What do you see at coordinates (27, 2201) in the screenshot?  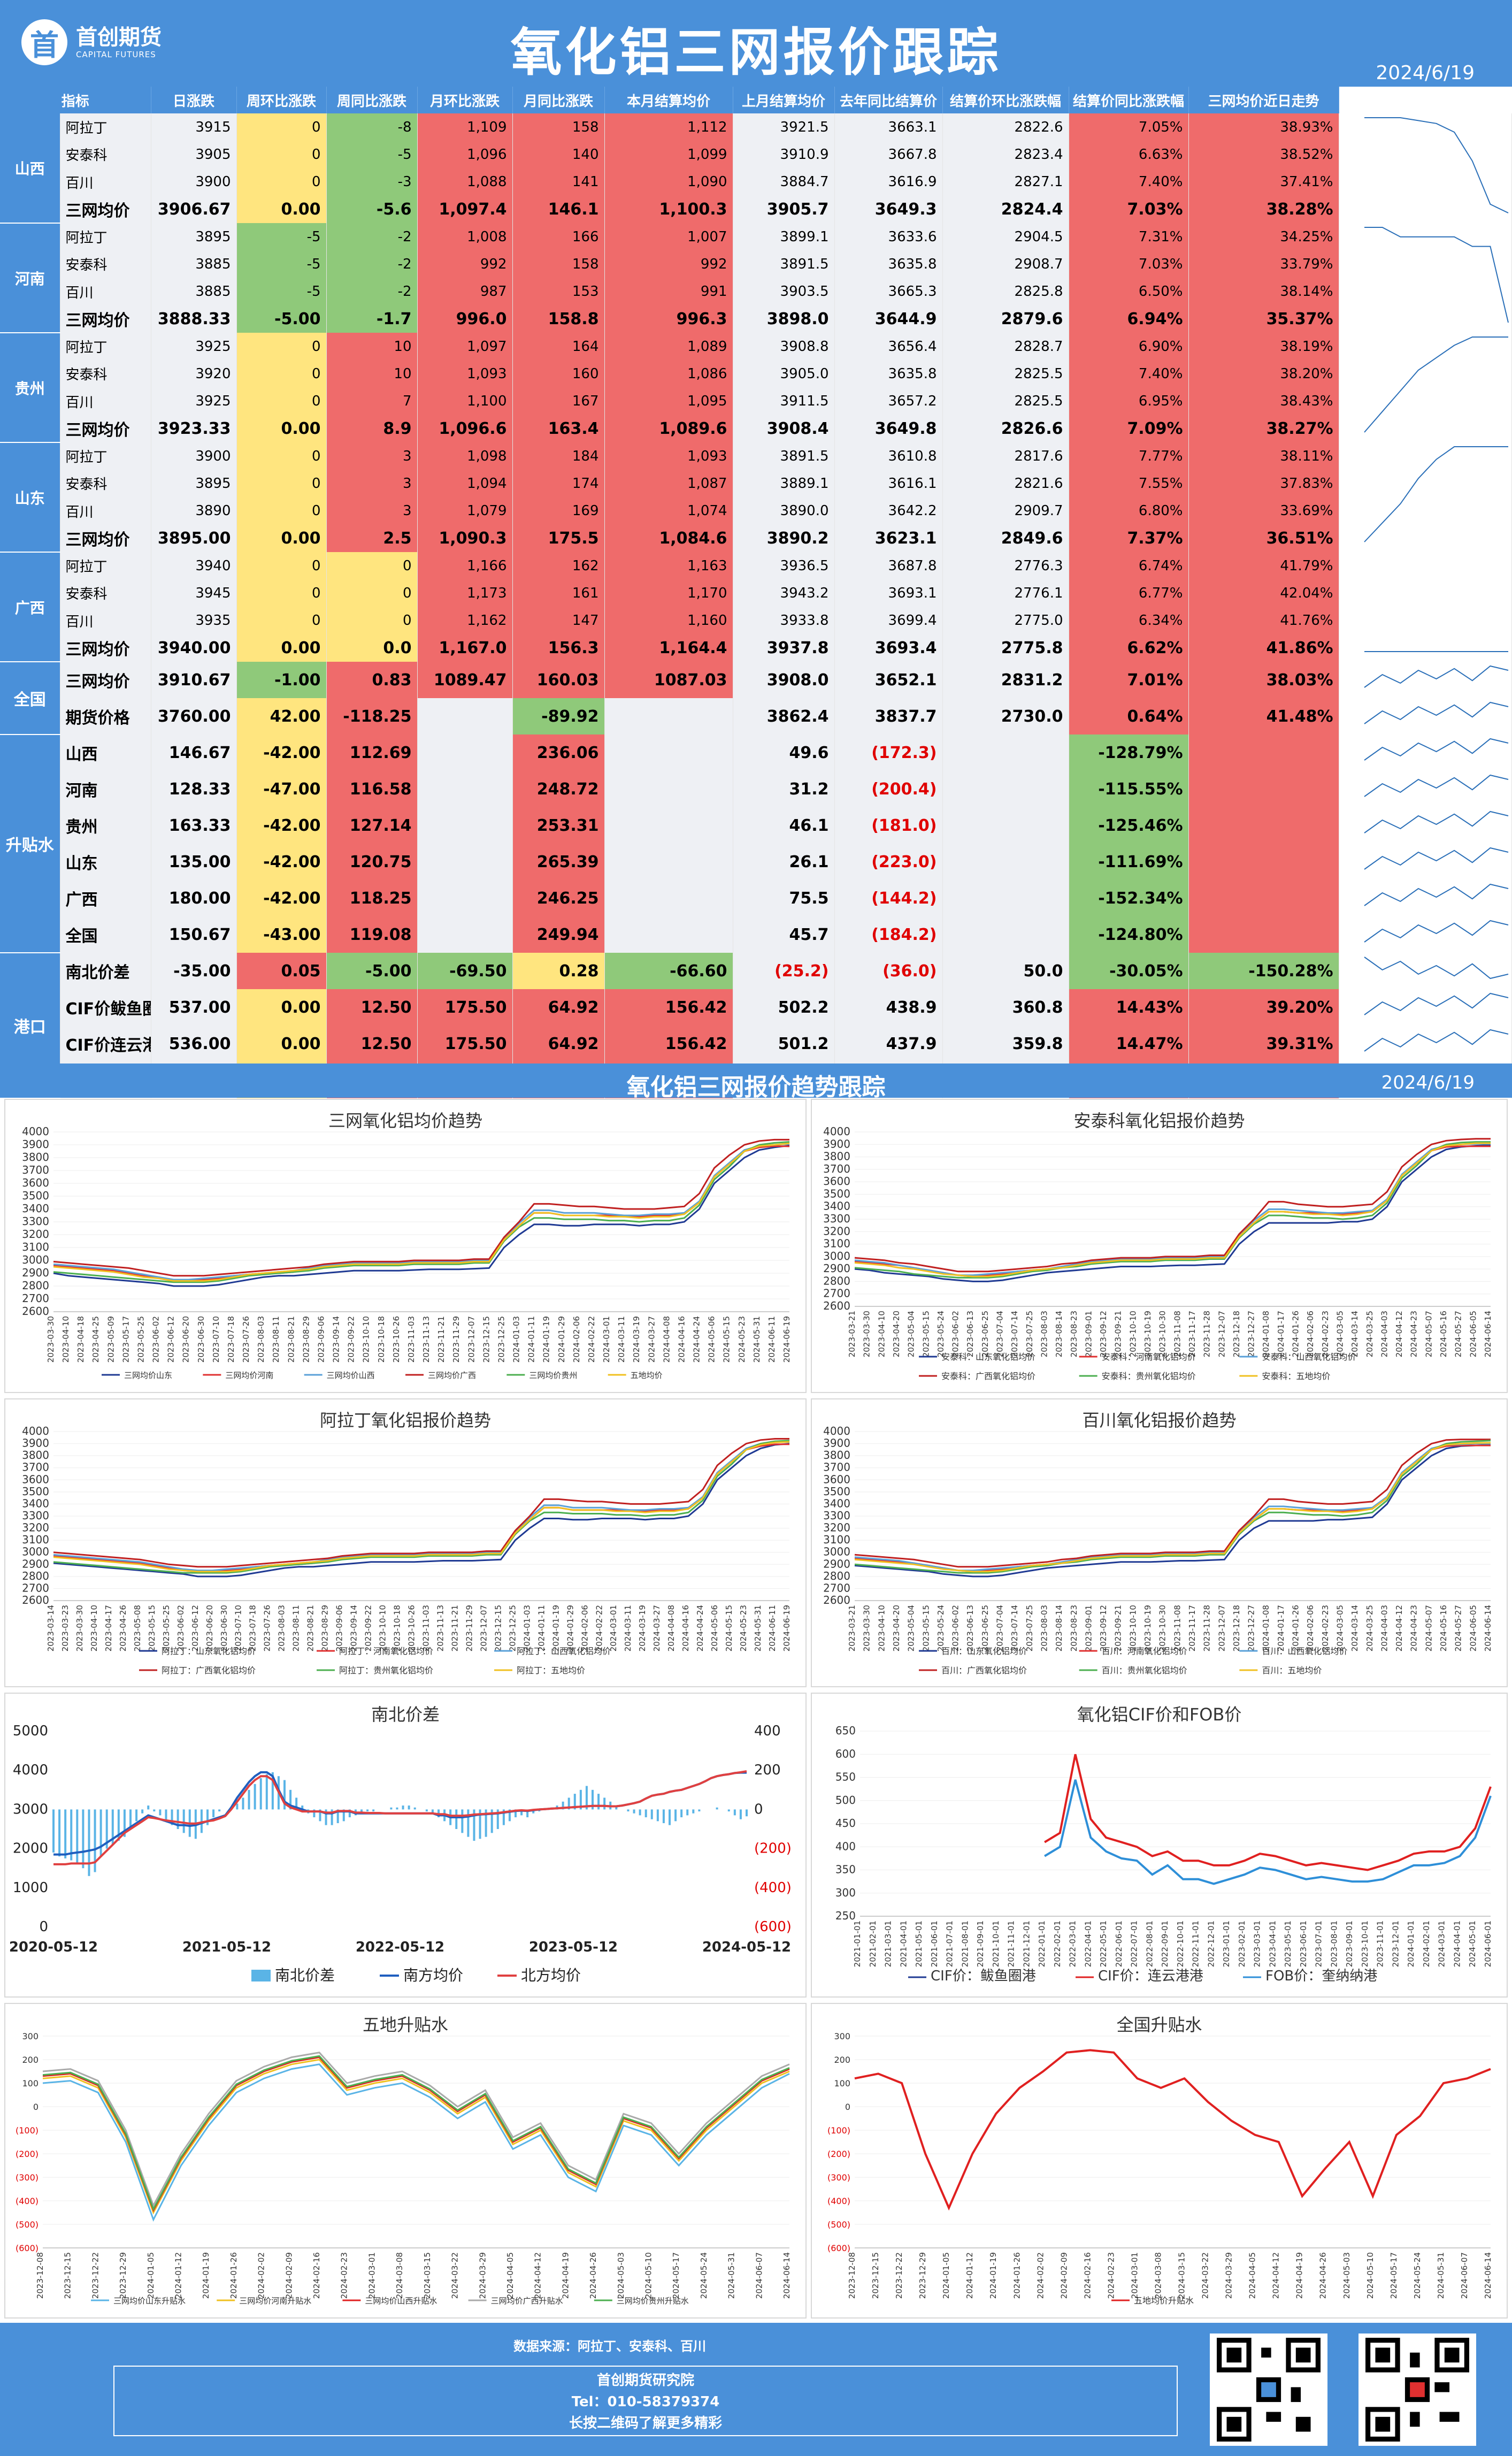 I see `y-tick-label: (400)` at bounding box center [27, 2201].